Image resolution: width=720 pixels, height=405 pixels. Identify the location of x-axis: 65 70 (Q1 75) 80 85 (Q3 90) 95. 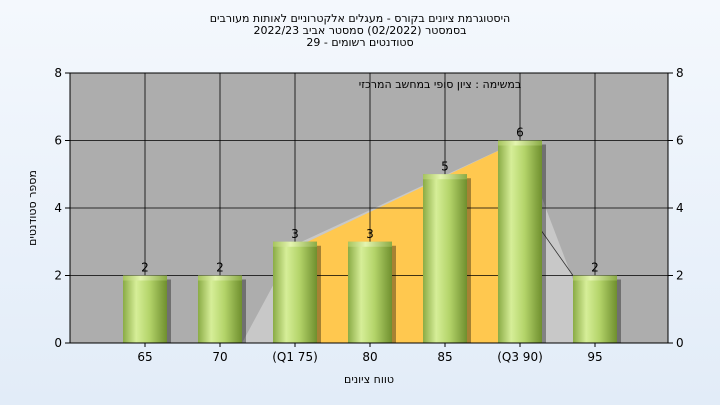
(370, 353).